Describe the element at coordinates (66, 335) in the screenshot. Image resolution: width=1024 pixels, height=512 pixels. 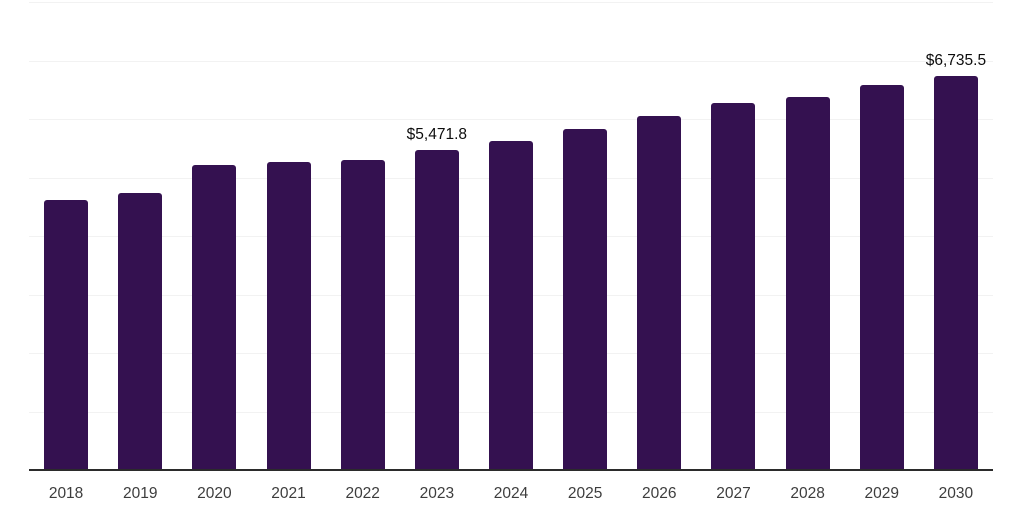
I see `bar-2018` at that location.